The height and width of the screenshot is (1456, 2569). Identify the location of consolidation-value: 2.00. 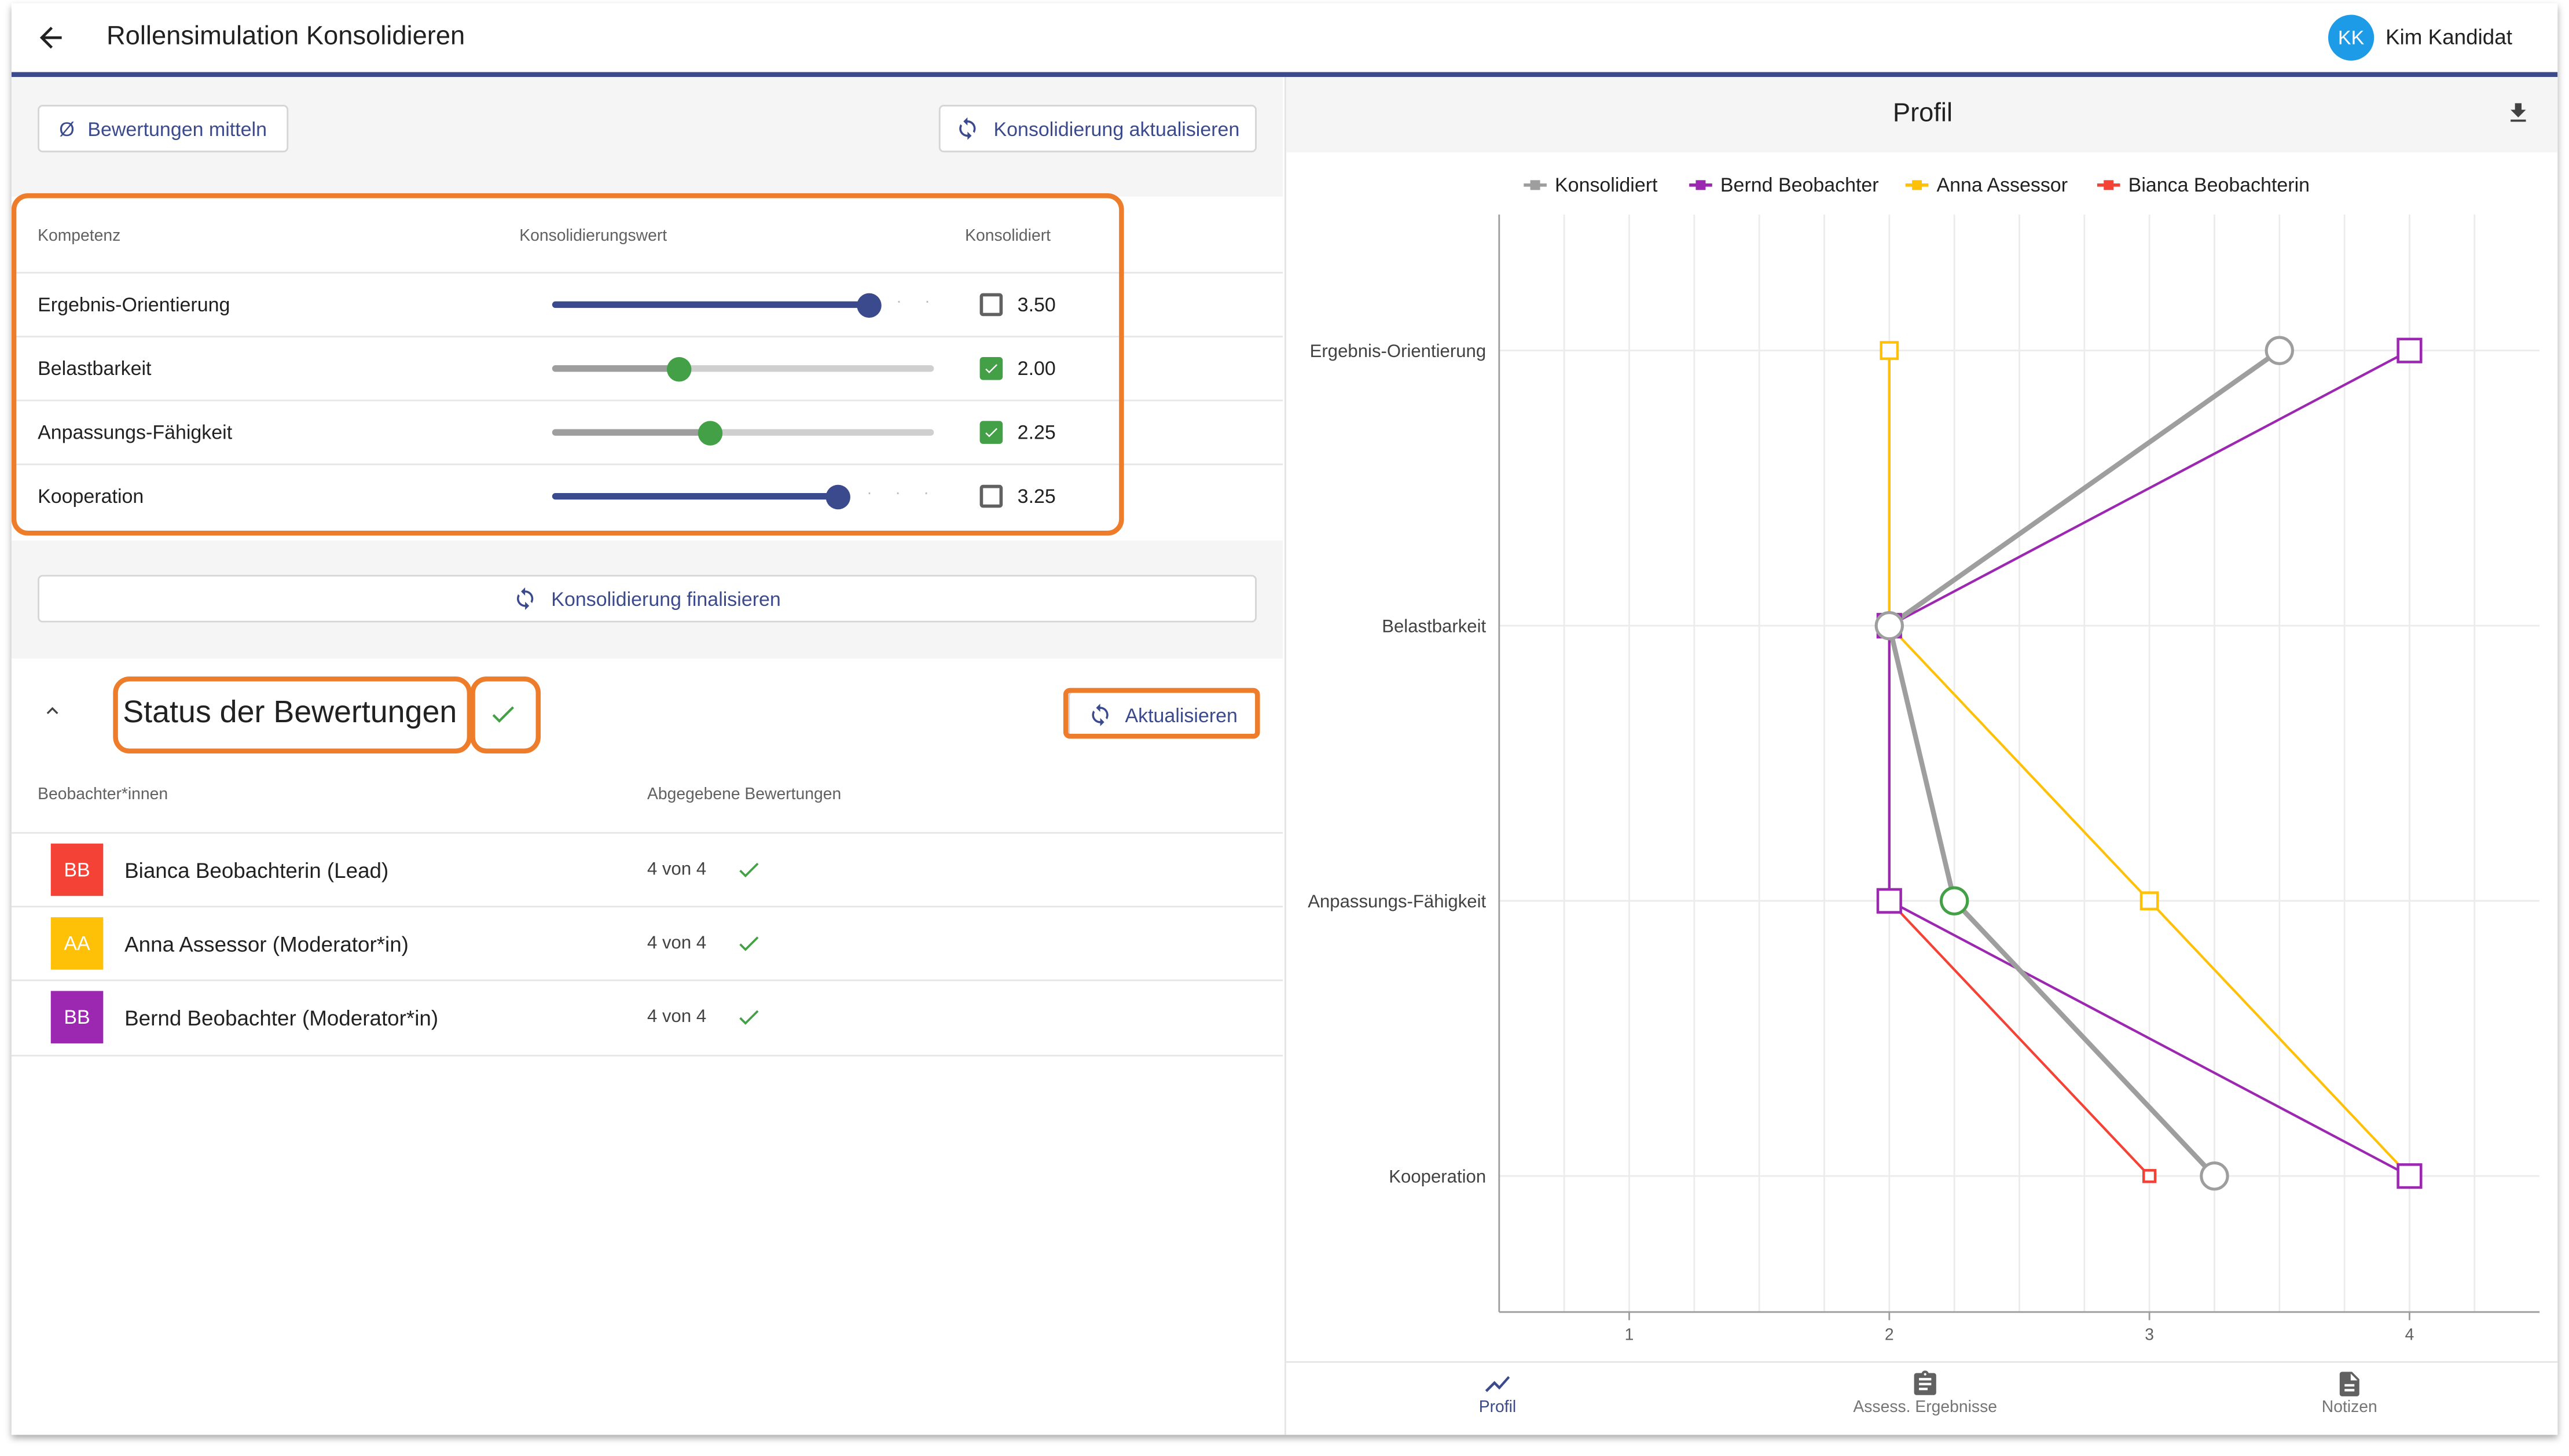
(1036, 369).